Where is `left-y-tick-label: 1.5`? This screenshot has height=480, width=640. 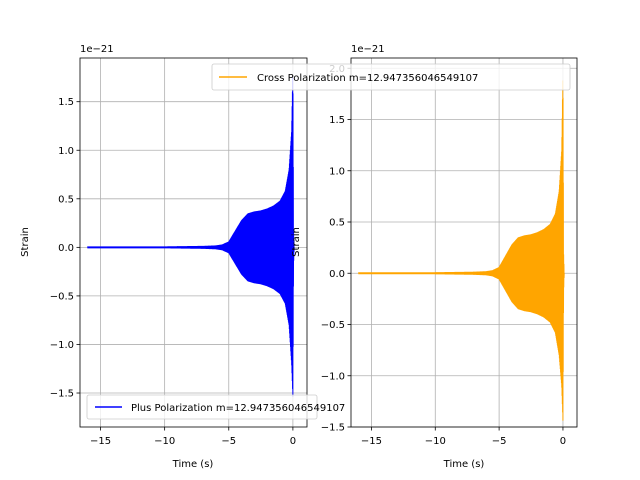
left-y-tick-label: 1.5 is located at coordinates (66, 102).